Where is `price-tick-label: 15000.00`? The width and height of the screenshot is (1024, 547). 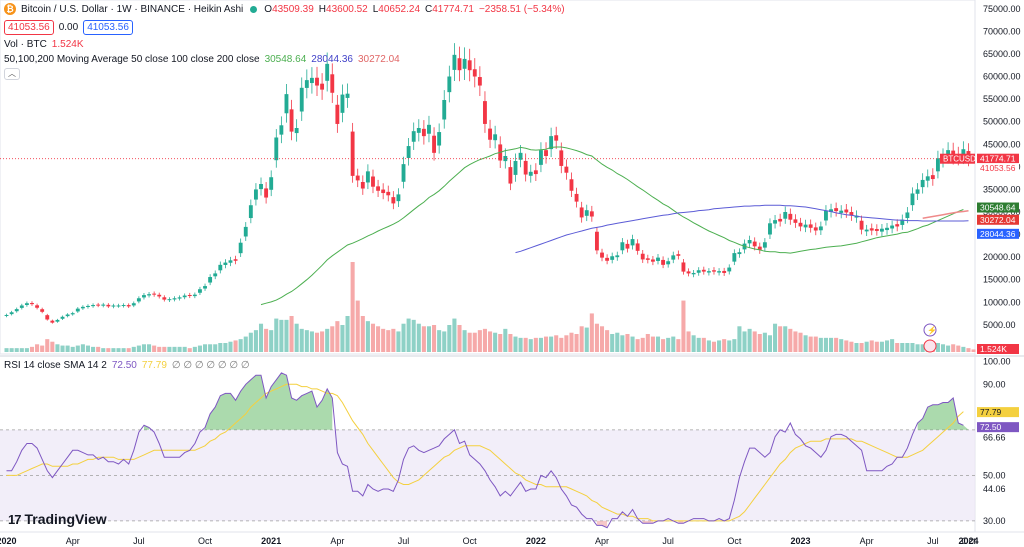 price-tick-label: 15000.00 is located at coordinates (1002, 280).